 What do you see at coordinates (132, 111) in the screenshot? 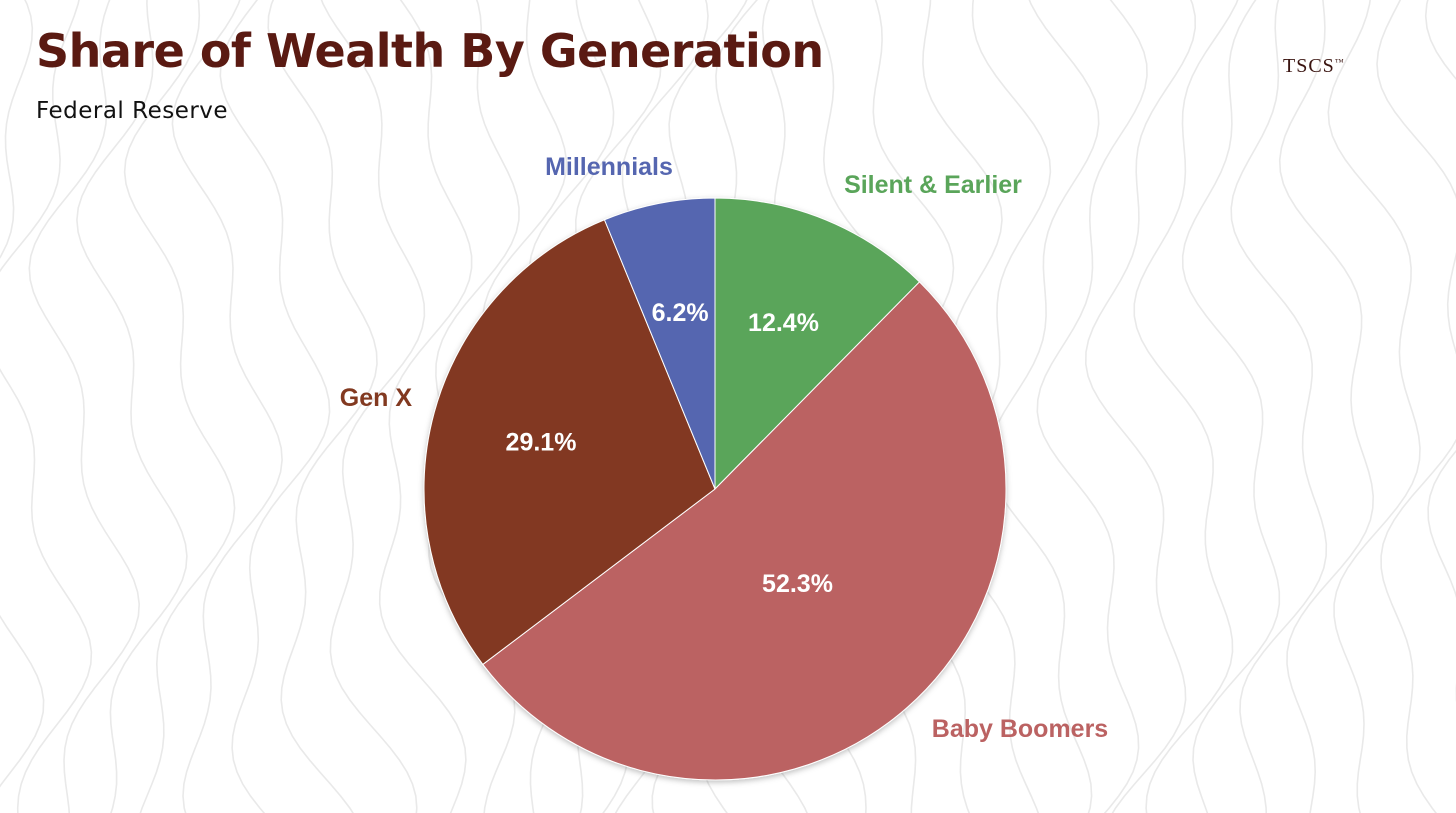
I see `page-subtitle: Federal Reserve` at bounding box center [132, 111].